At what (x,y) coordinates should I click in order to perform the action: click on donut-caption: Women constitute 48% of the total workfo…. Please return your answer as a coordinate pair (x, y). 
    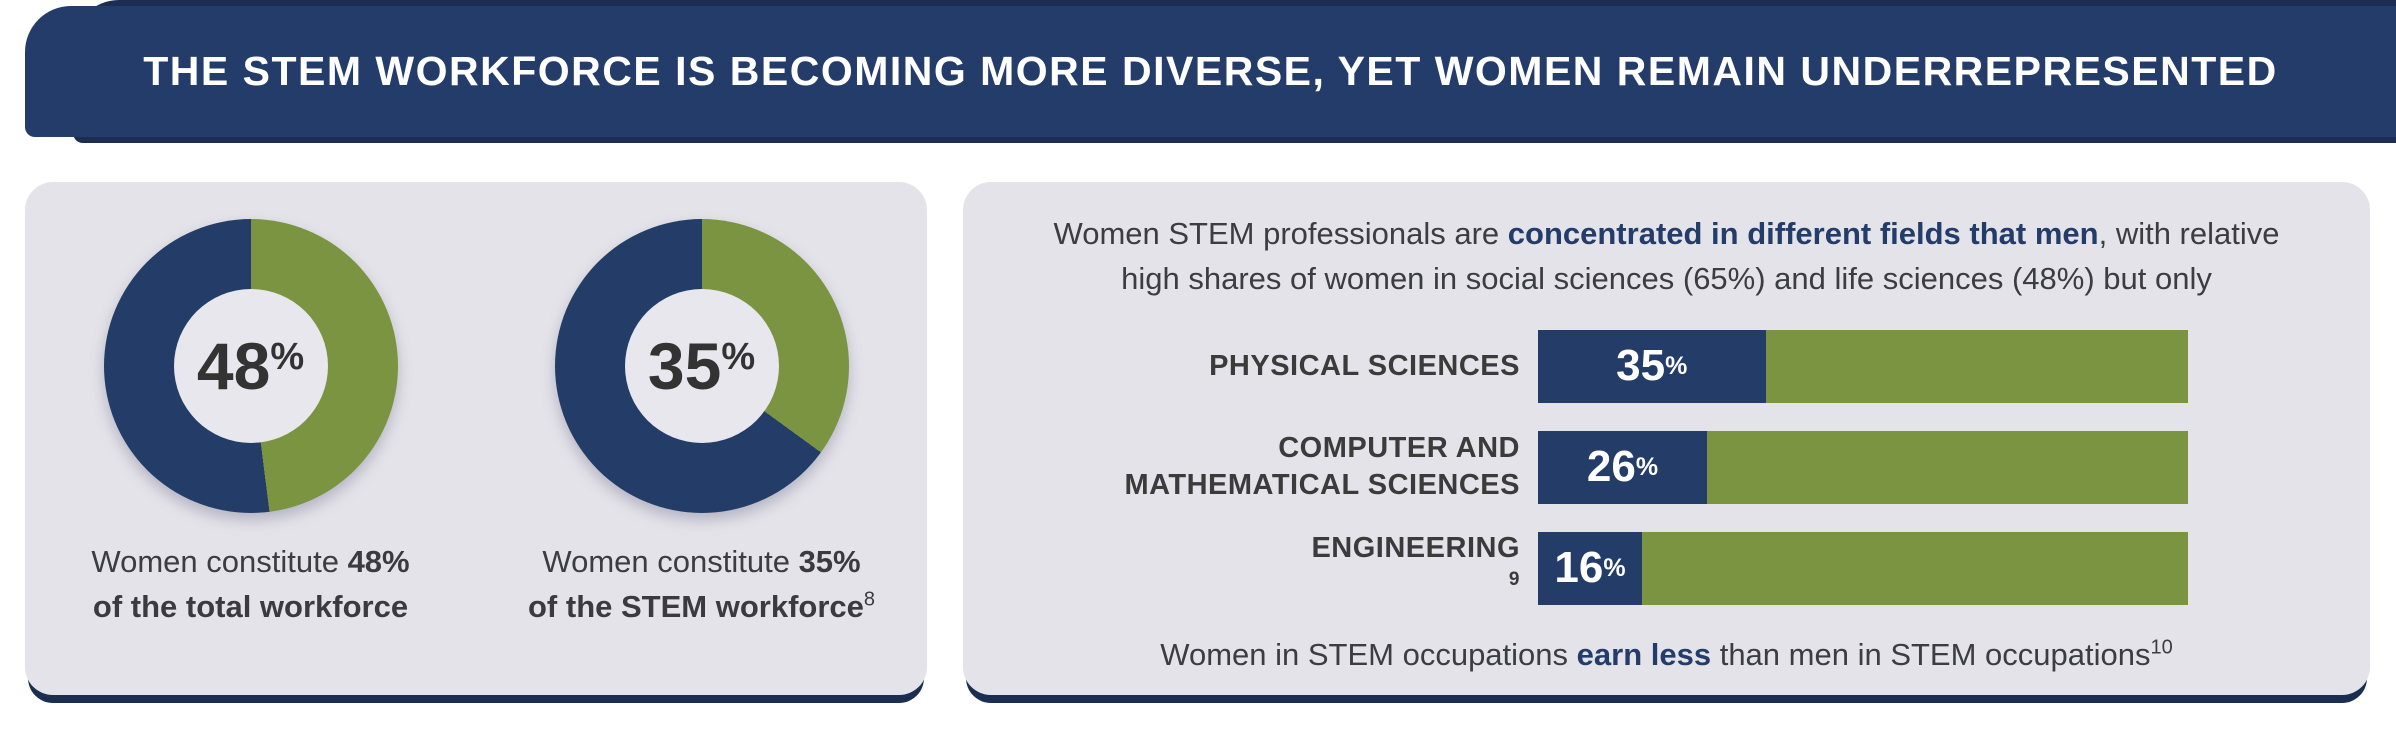
    Looking at the image, I should click on (250, 584).